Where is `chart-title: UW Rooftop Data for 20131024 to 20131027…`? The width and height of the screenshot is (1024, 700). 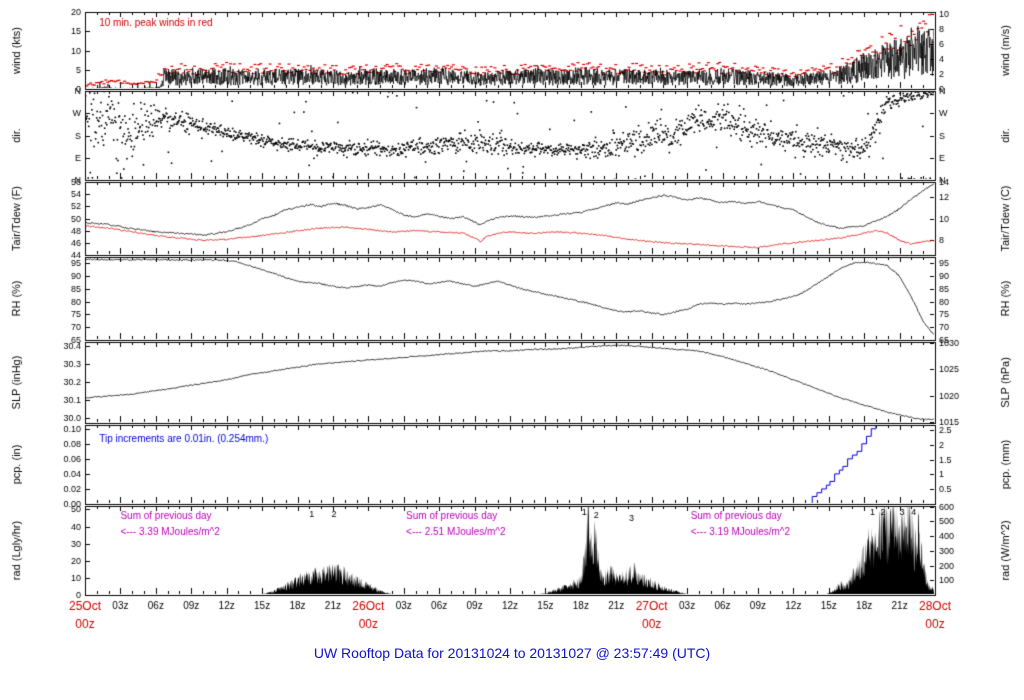 chart-title: UW Rooftop Data for 20131024 to 20131027… is located at coordinates (512, 653).